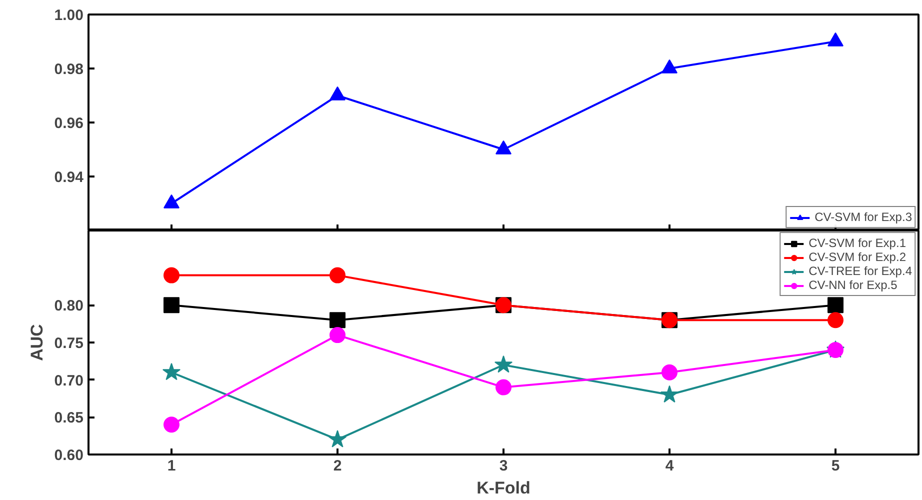 The height and width of the screenshot is (500, 922). What do you see at coordinates (69, 123) in the screenshot?
I see `y-tick-label: 0.96` at bounding box center [69, 123].